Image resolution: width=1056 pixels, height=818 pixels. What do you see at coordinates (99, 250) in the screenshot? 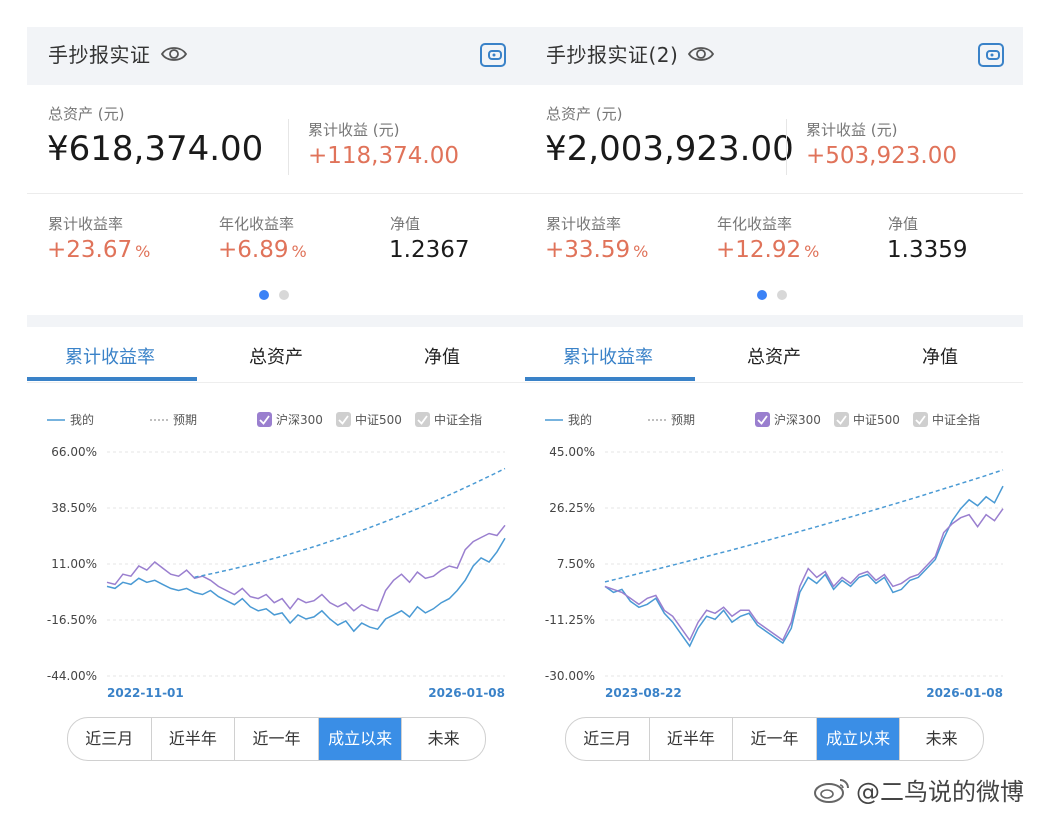
I see `cumulative-rate-value: +23.67%` at bounding box center [99, 250].